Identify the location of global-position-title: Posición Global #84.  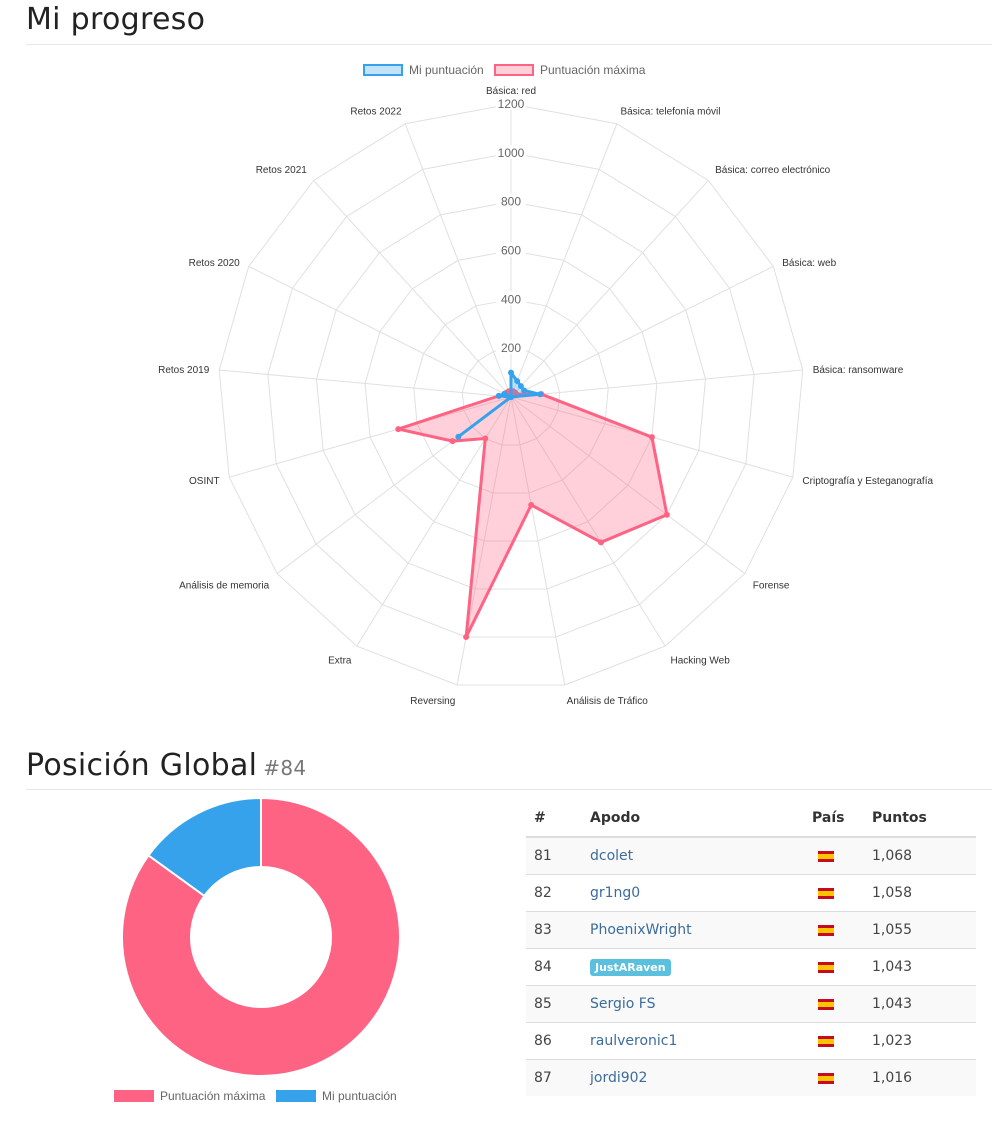
(166, 765).